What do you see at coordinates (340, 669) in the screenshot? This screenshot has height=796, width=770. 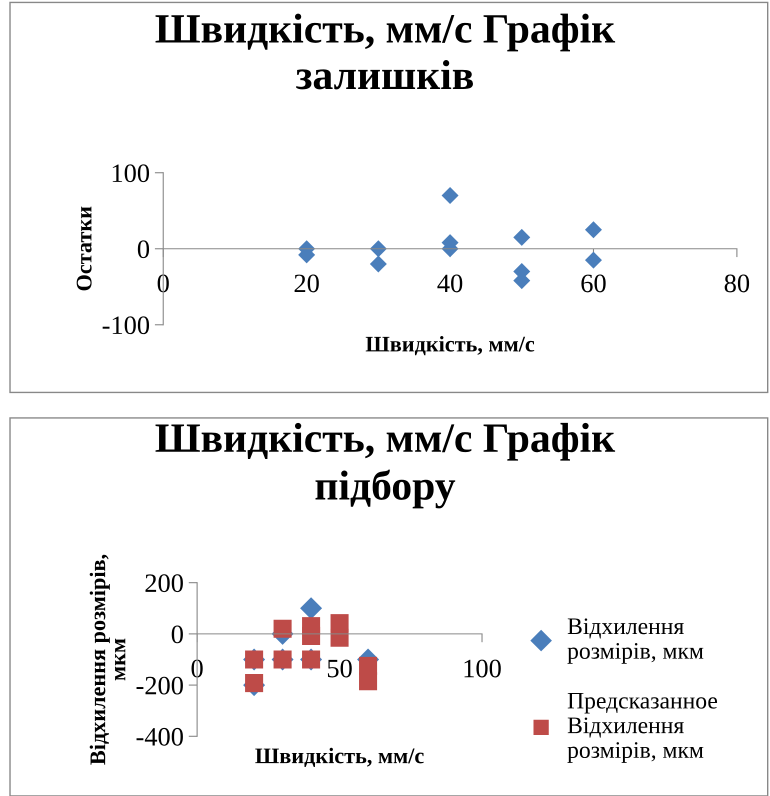 I see `x-tick-label: 50` at bounding box center [340, 669].